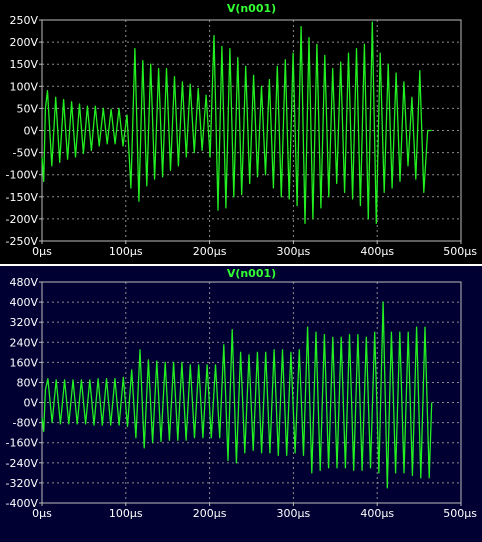  I want to click on y-tick-label: 100V, so click(23, 86).